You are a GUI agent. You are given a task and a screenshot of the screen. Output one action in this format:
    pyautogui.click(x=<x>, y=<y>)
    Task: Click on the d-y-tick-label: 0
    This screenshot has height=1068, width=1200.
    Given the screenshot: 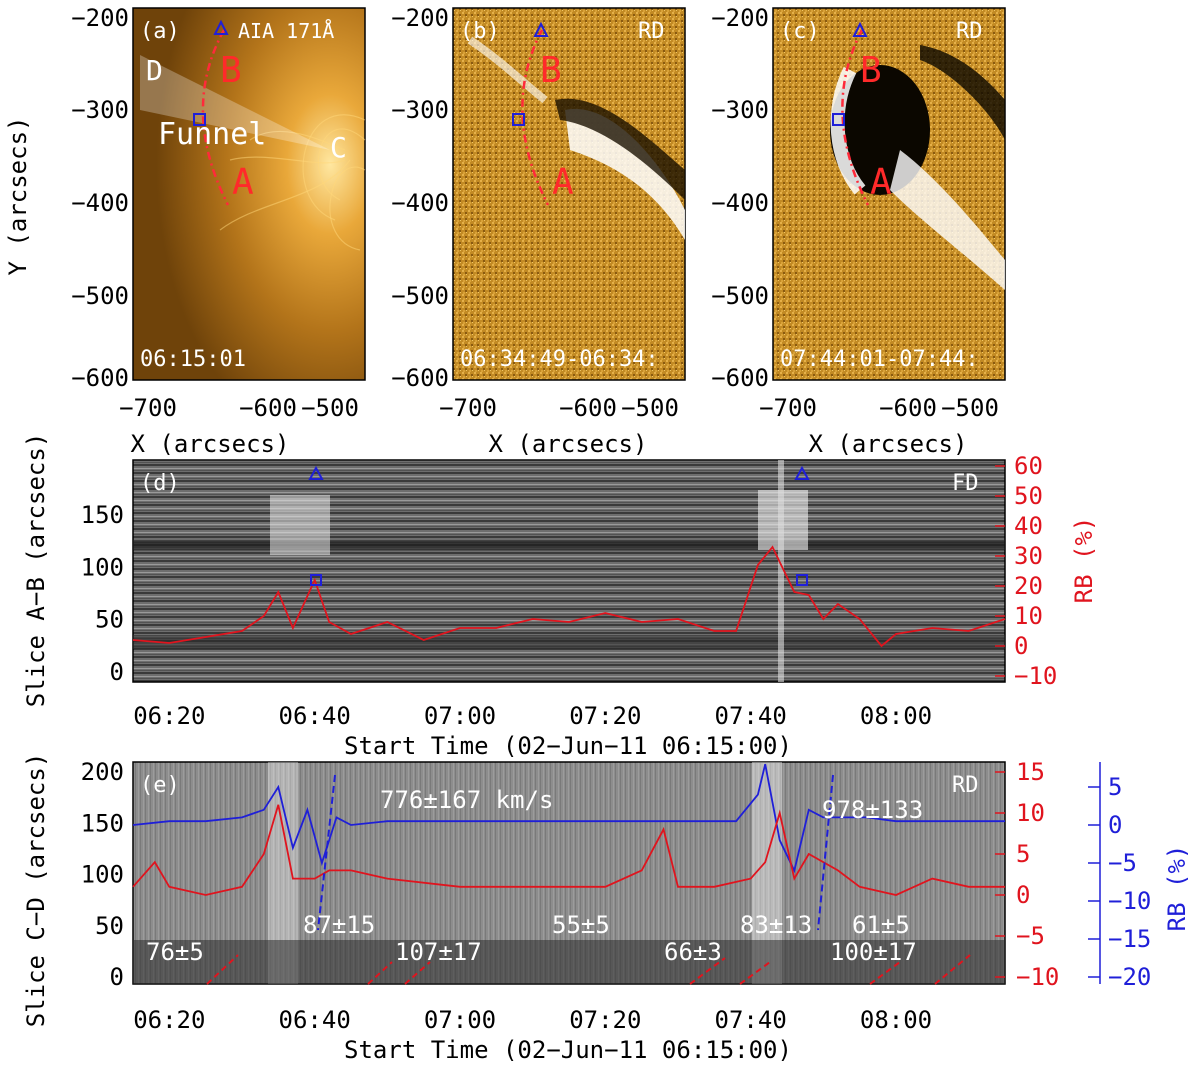 What is the action you would take?
    pyautogui.click(x=117, y=672)
    